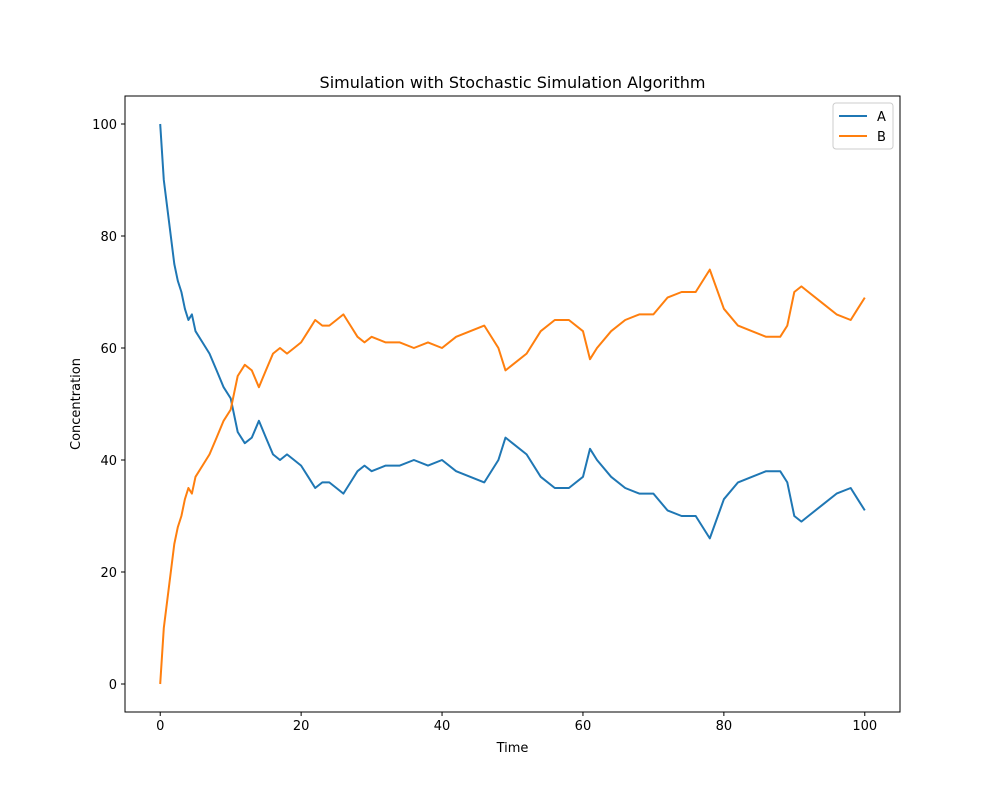 The height and width of the screenshot is (800, 1000). I want to click on legend: AB, so click(863, 126).